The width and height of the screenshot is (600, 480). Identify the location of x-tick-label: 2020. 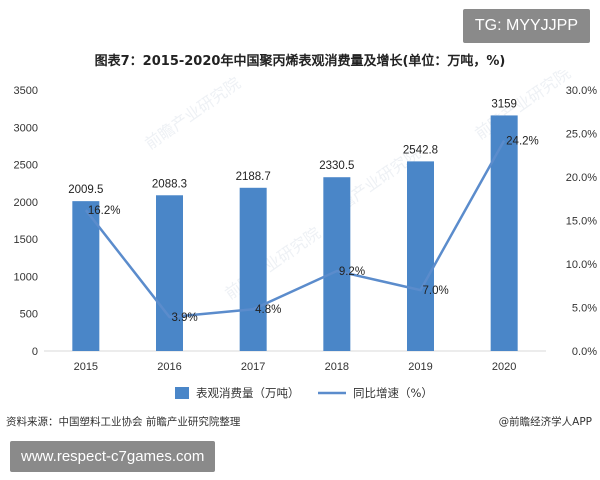
(504, 367).